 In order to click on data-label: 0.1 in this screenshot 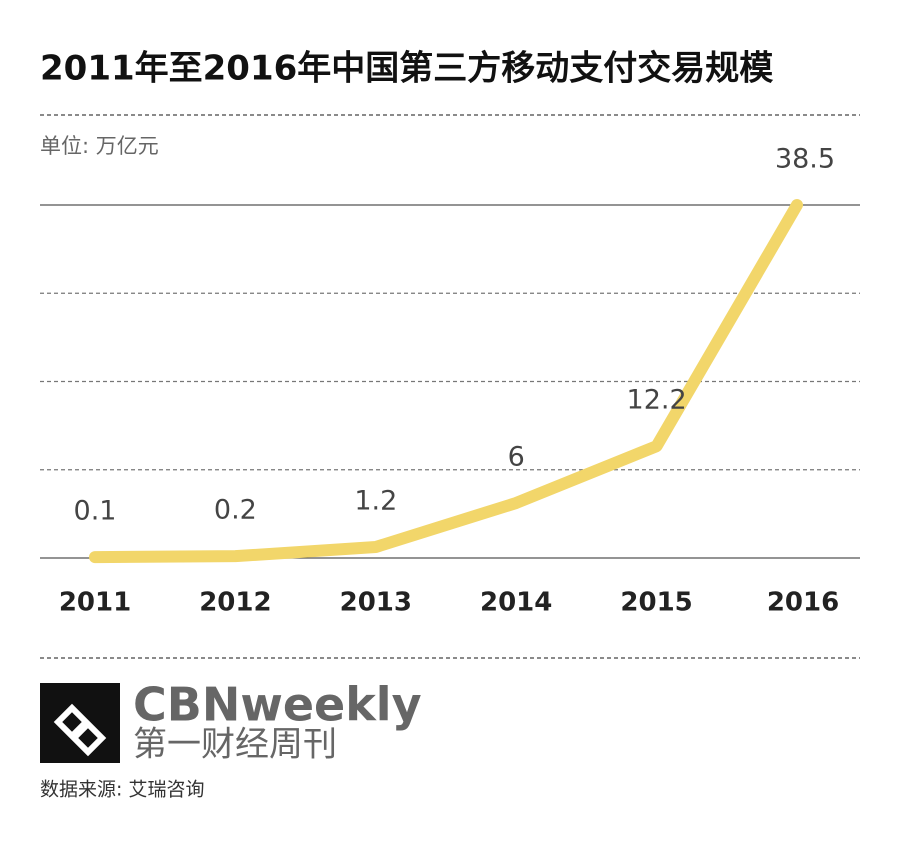, I will do `click(95, 511)`.